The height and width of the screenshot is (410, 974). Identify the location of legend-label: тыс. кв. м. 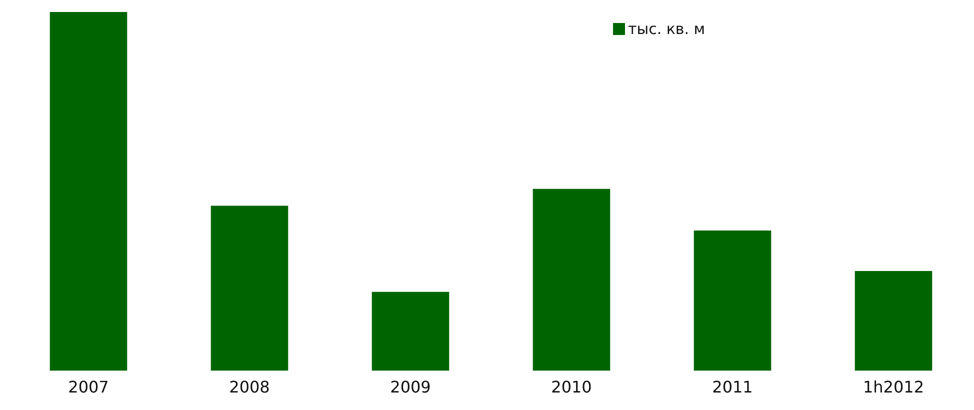
(667, 29).